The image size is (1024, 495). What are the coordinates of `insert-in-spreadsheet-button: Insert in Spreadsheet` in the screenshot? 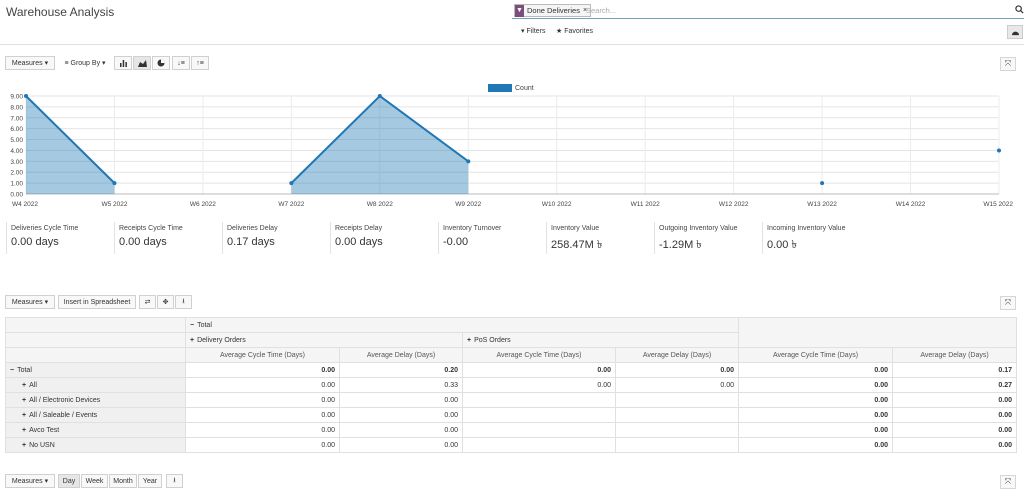 It's located at (97, 302).